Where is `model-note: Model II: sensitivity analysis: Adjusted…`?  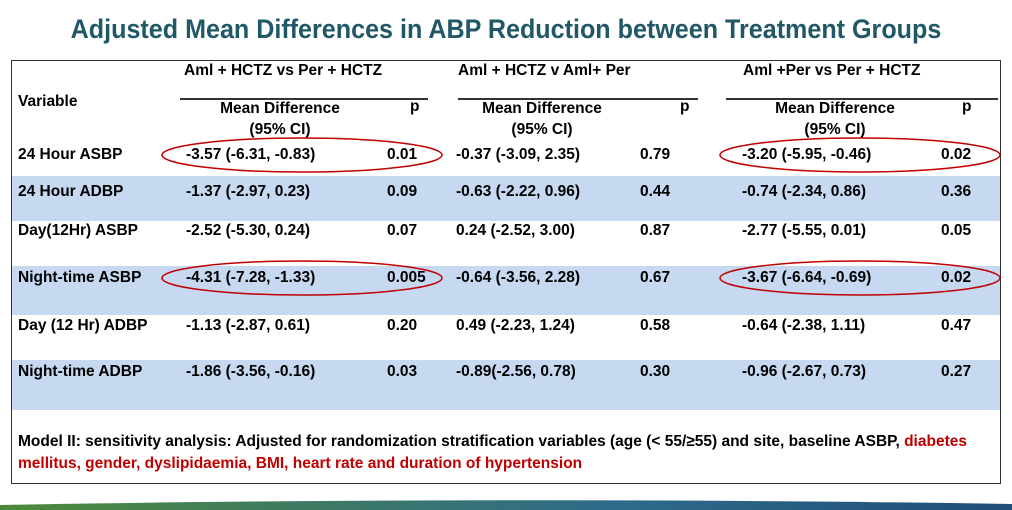
model-note: Model II: sensitivity analysis: Adjusted… is located at coordinates (505, 453).